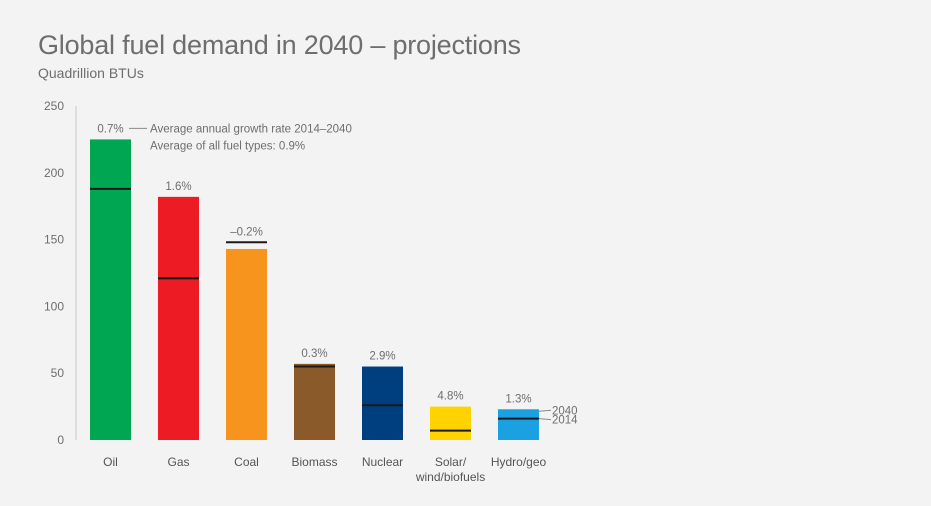  What do you see at coordinates (178, 187) in the screenshot?
I see `growth-label: 1.6%` at bounding box center [178, 187].